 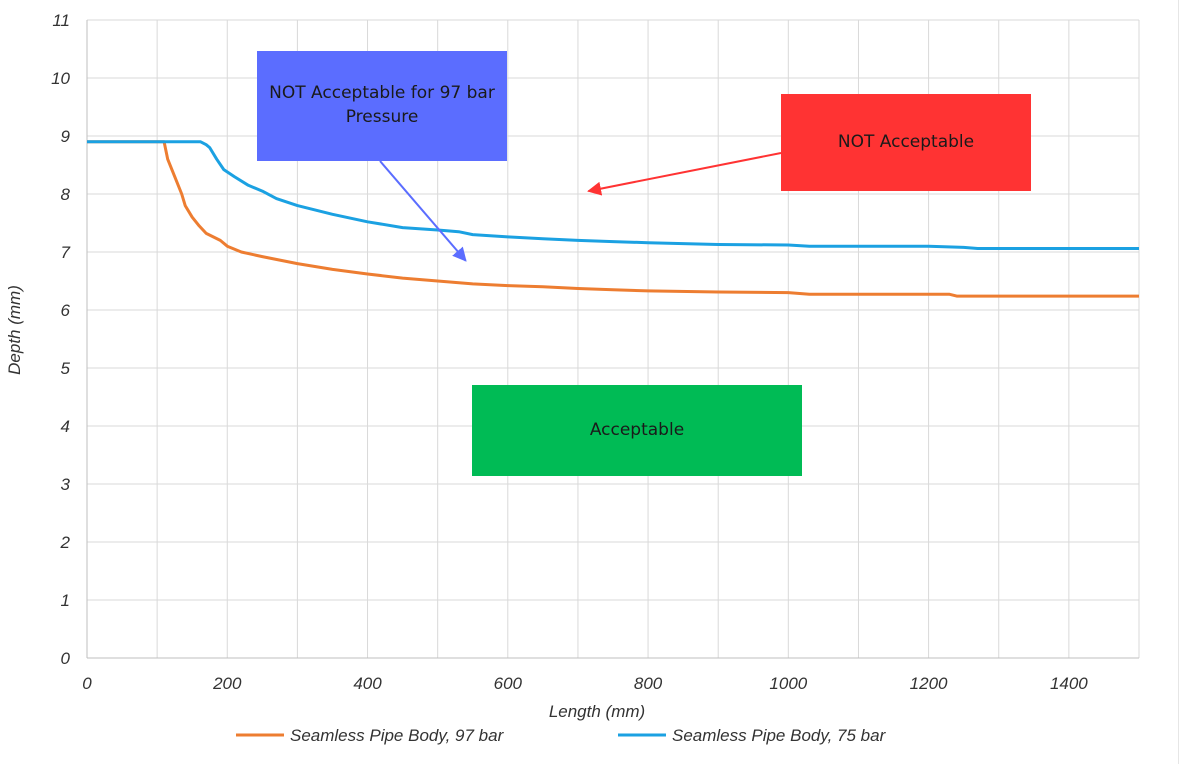 What do you see at coordinates (60, 78) in the screenshot?
I see `y-tick-label: 10` at bounding box center [60, 78].